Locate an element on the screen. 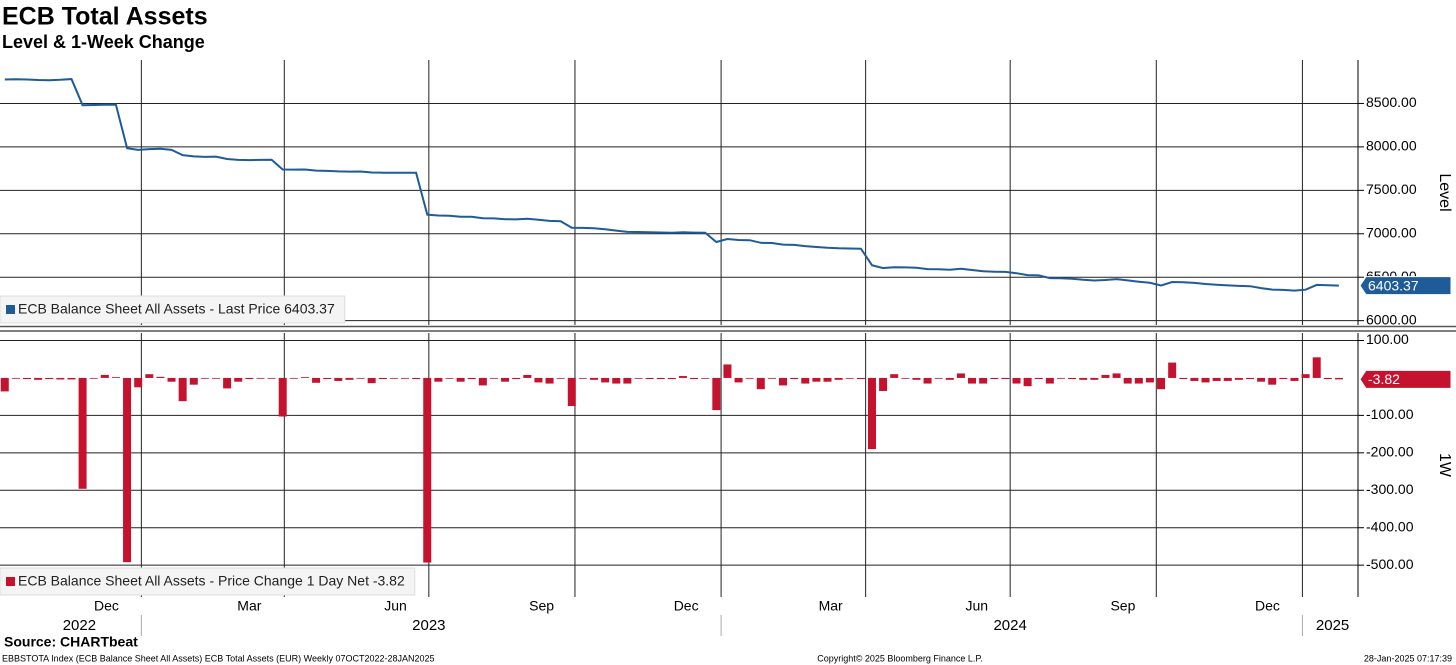 The width and height of the screenshot is (1456, 665). year-label: 2024 is located at coordinates (1009, 625).